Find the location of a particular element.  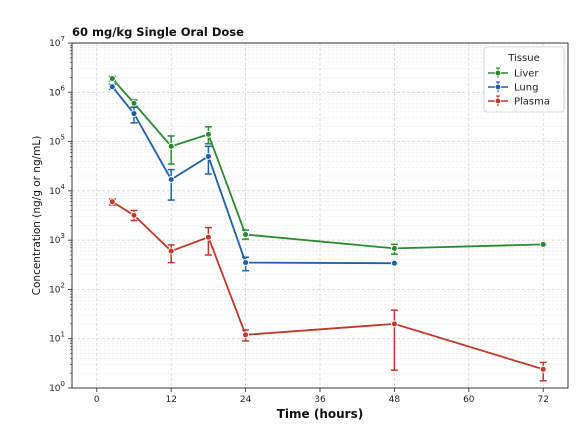

y-tick-label: 10¹ is located at coordinates (57, 338).